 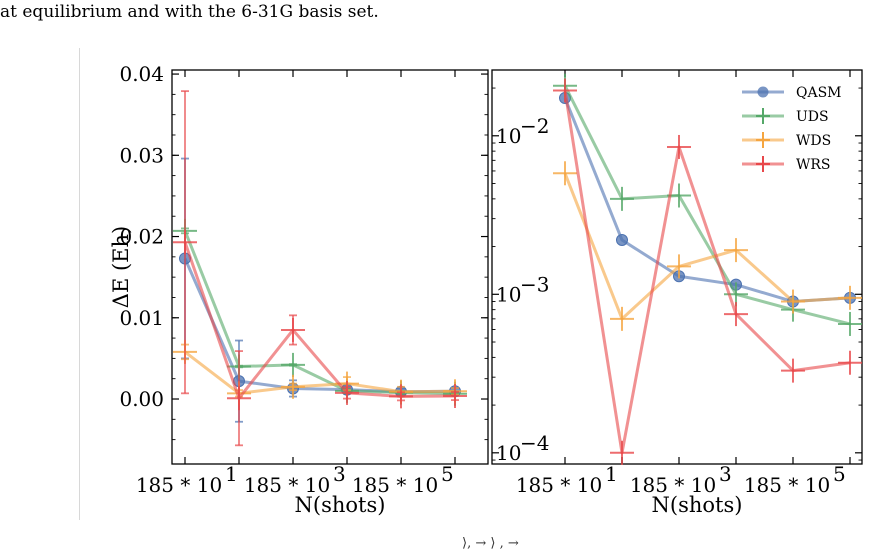 What do you see at coordinates (621, 240) in the screenshot?
I see `point-qasm` at bounding box center [621, 240].